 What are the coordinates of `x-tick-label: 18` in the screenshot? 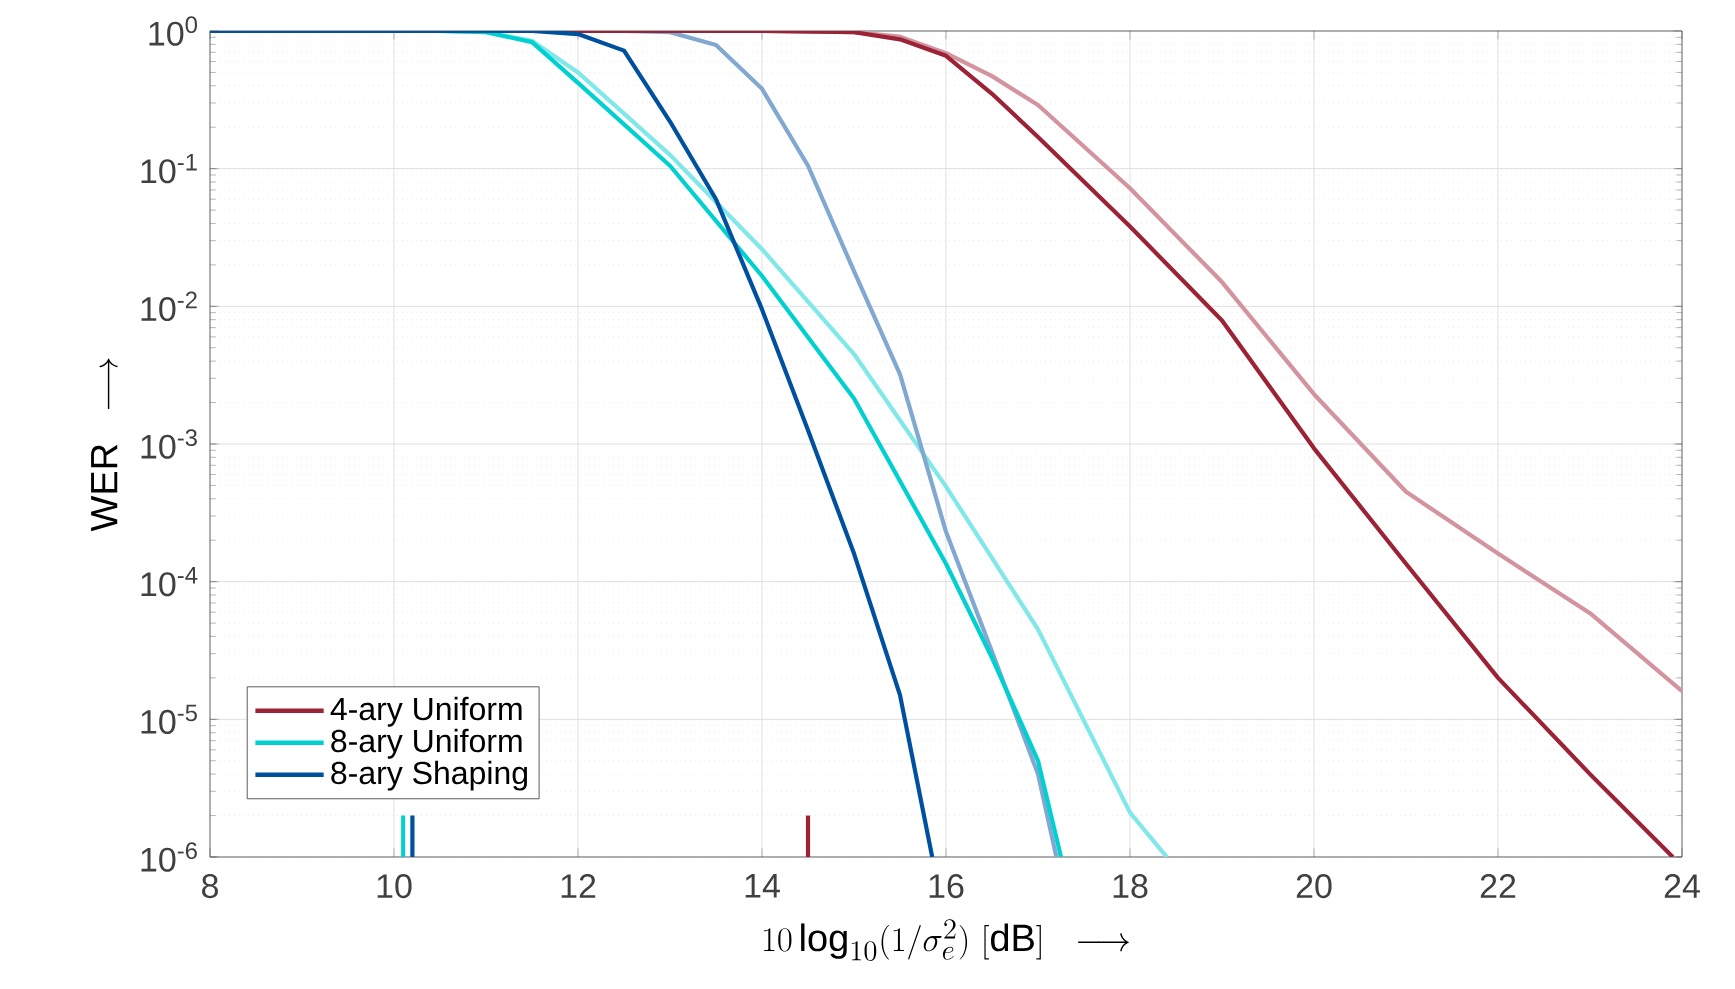 It's located at (1130, 886).